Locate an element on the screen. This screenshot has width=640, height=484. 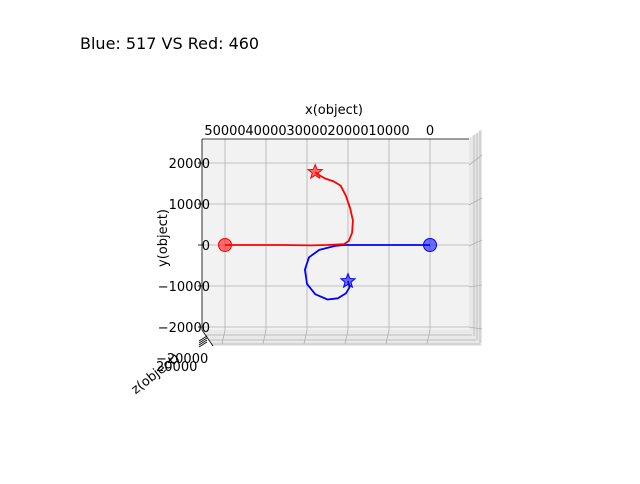
x-tick-label: 40000 is located at coordinates (265, 131).